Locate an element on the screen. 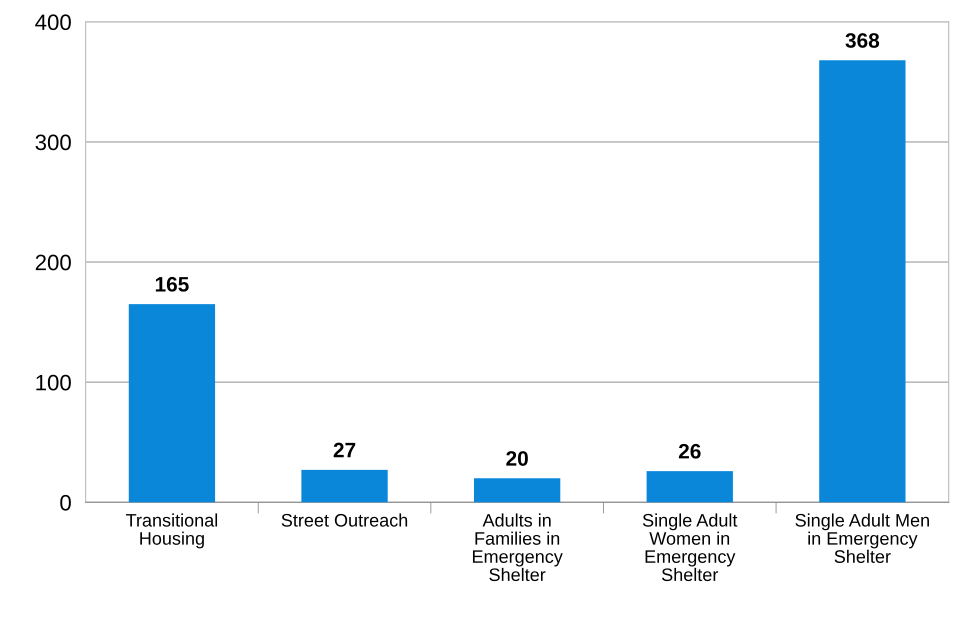 The height and width of the screenshot is (624, 973). data-label: 26 is located at coordinates (689, 451).